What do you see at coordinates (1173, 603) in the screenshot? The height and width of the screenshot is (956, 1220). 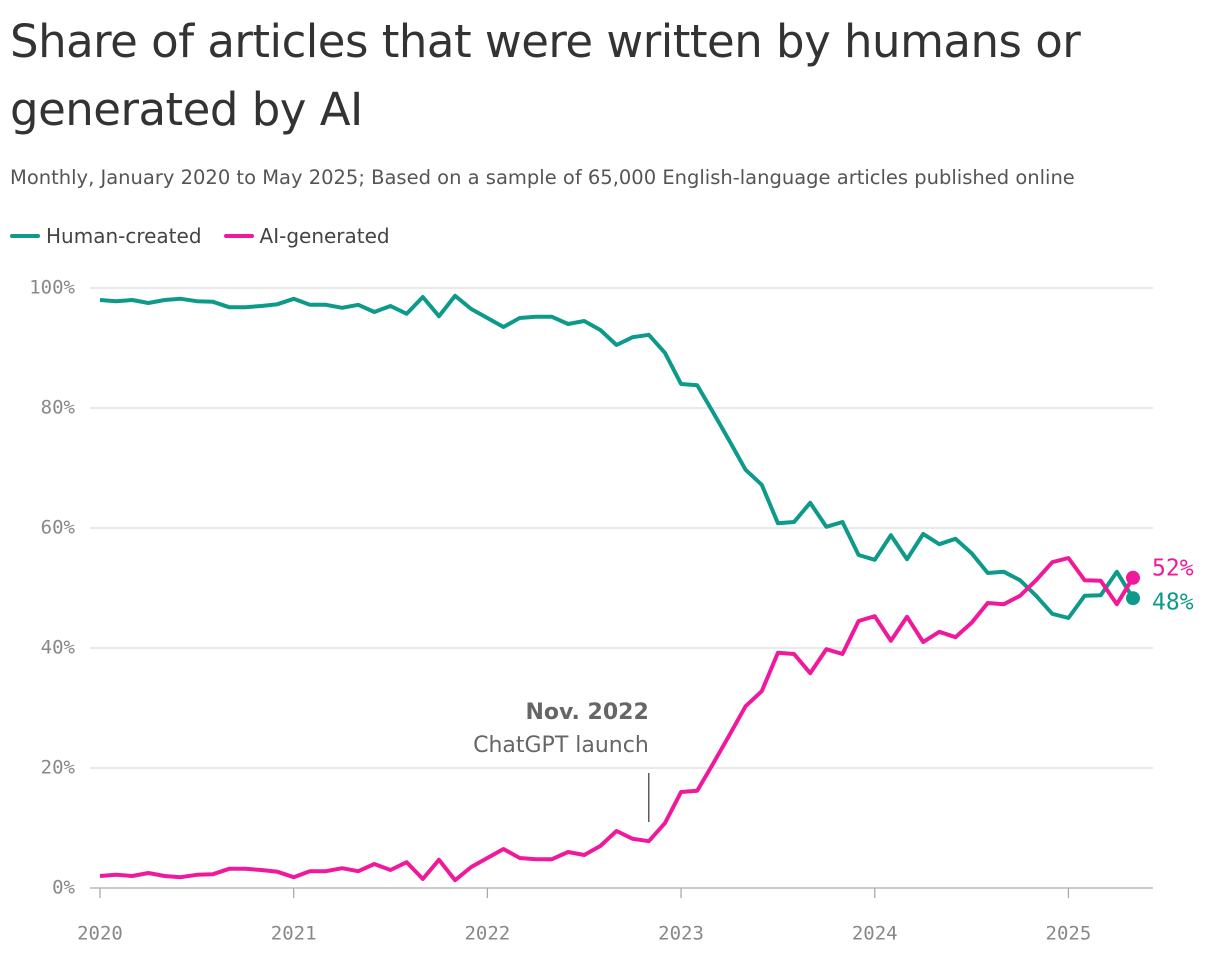 I see `value-label: 48%` at bounding box center [1173, 603].